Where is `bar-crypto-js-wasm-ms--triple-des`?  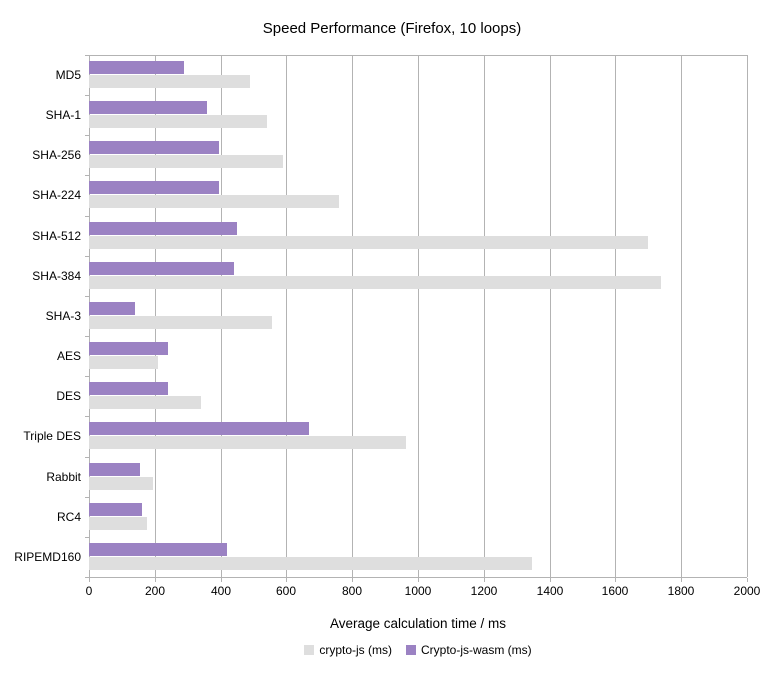 bar-crypto-js-wasm-ms--triple-des is located at coordinates (199, 429).